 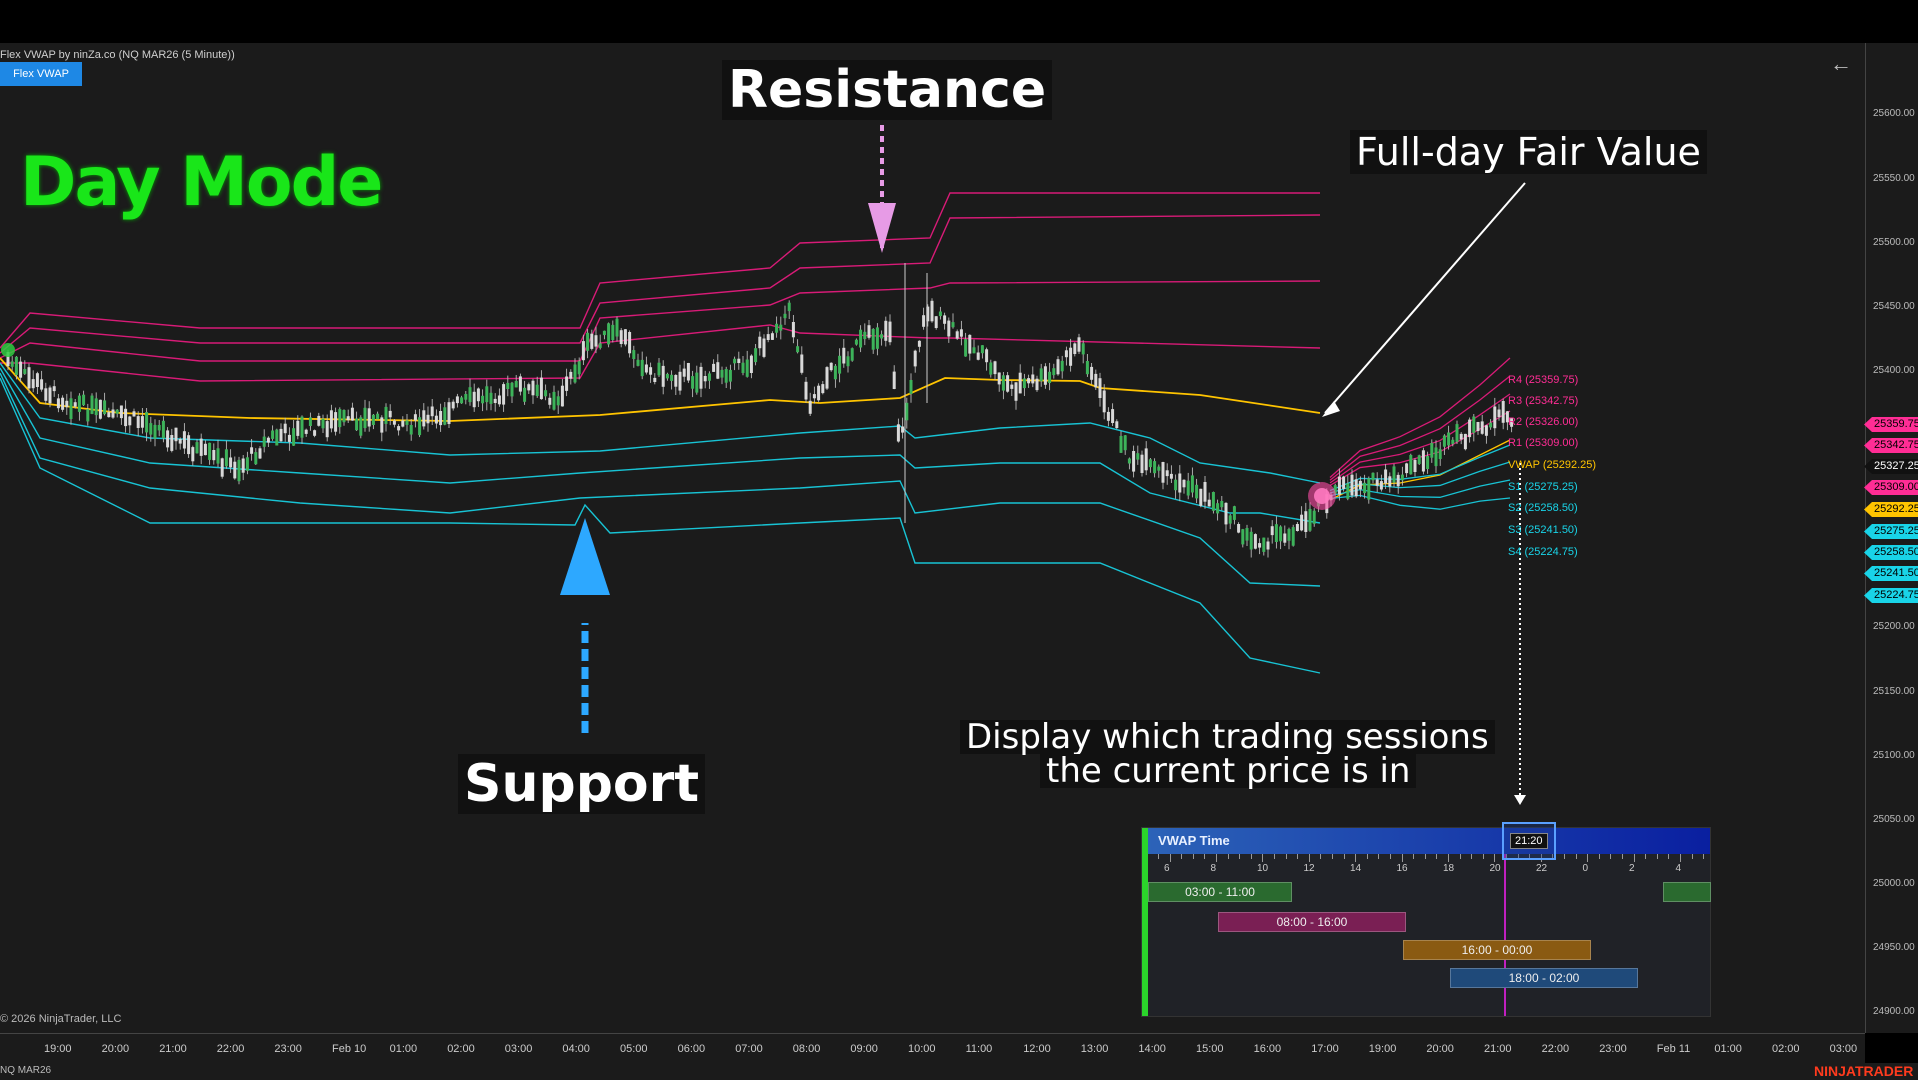 I want to click on session-axis-tick: 8, so click(x=1213, y=868).